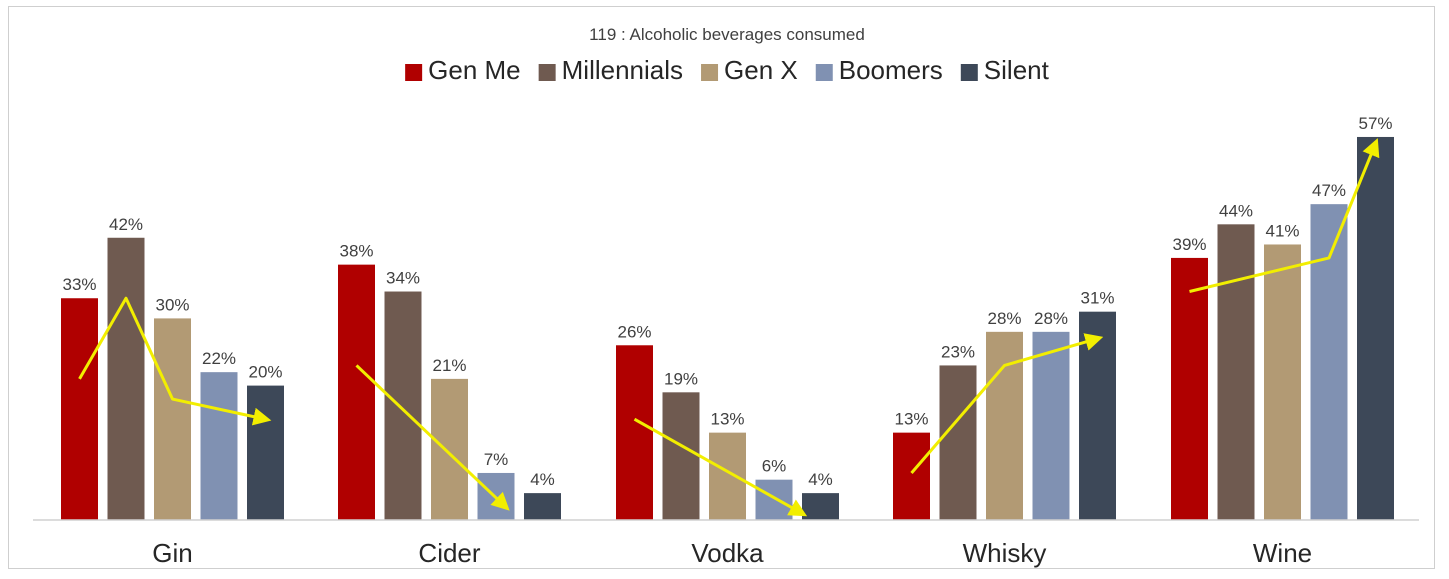 This screenshot has width=1449, height=579. What do you see at coordinates (265, 372) in the screenshot?
I see `data-label: 20%` at bounding box center [265, 372].